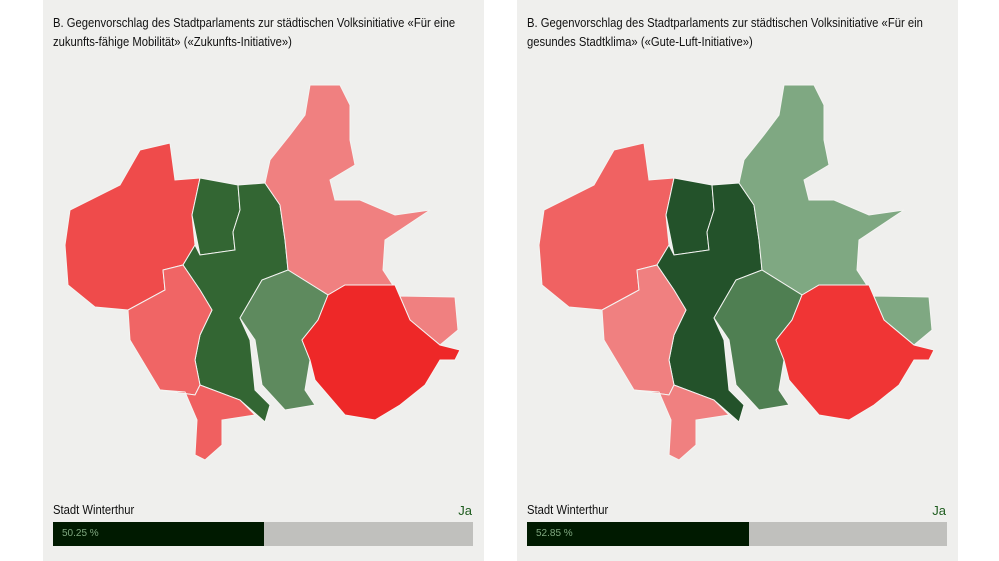  What do you see at coordinates (554, 533) in the screenshot?
I see `percent-label: 52.85 %` at bounding box center [554, 533].